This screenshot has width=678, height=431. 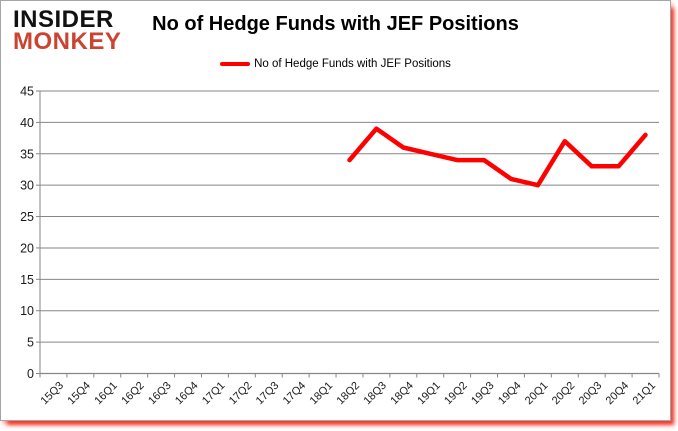 What do you see at coordinates (402, 394) in the screenshot?
I see `x-axis-label: 18Q4` at bounding box center [402, 394].